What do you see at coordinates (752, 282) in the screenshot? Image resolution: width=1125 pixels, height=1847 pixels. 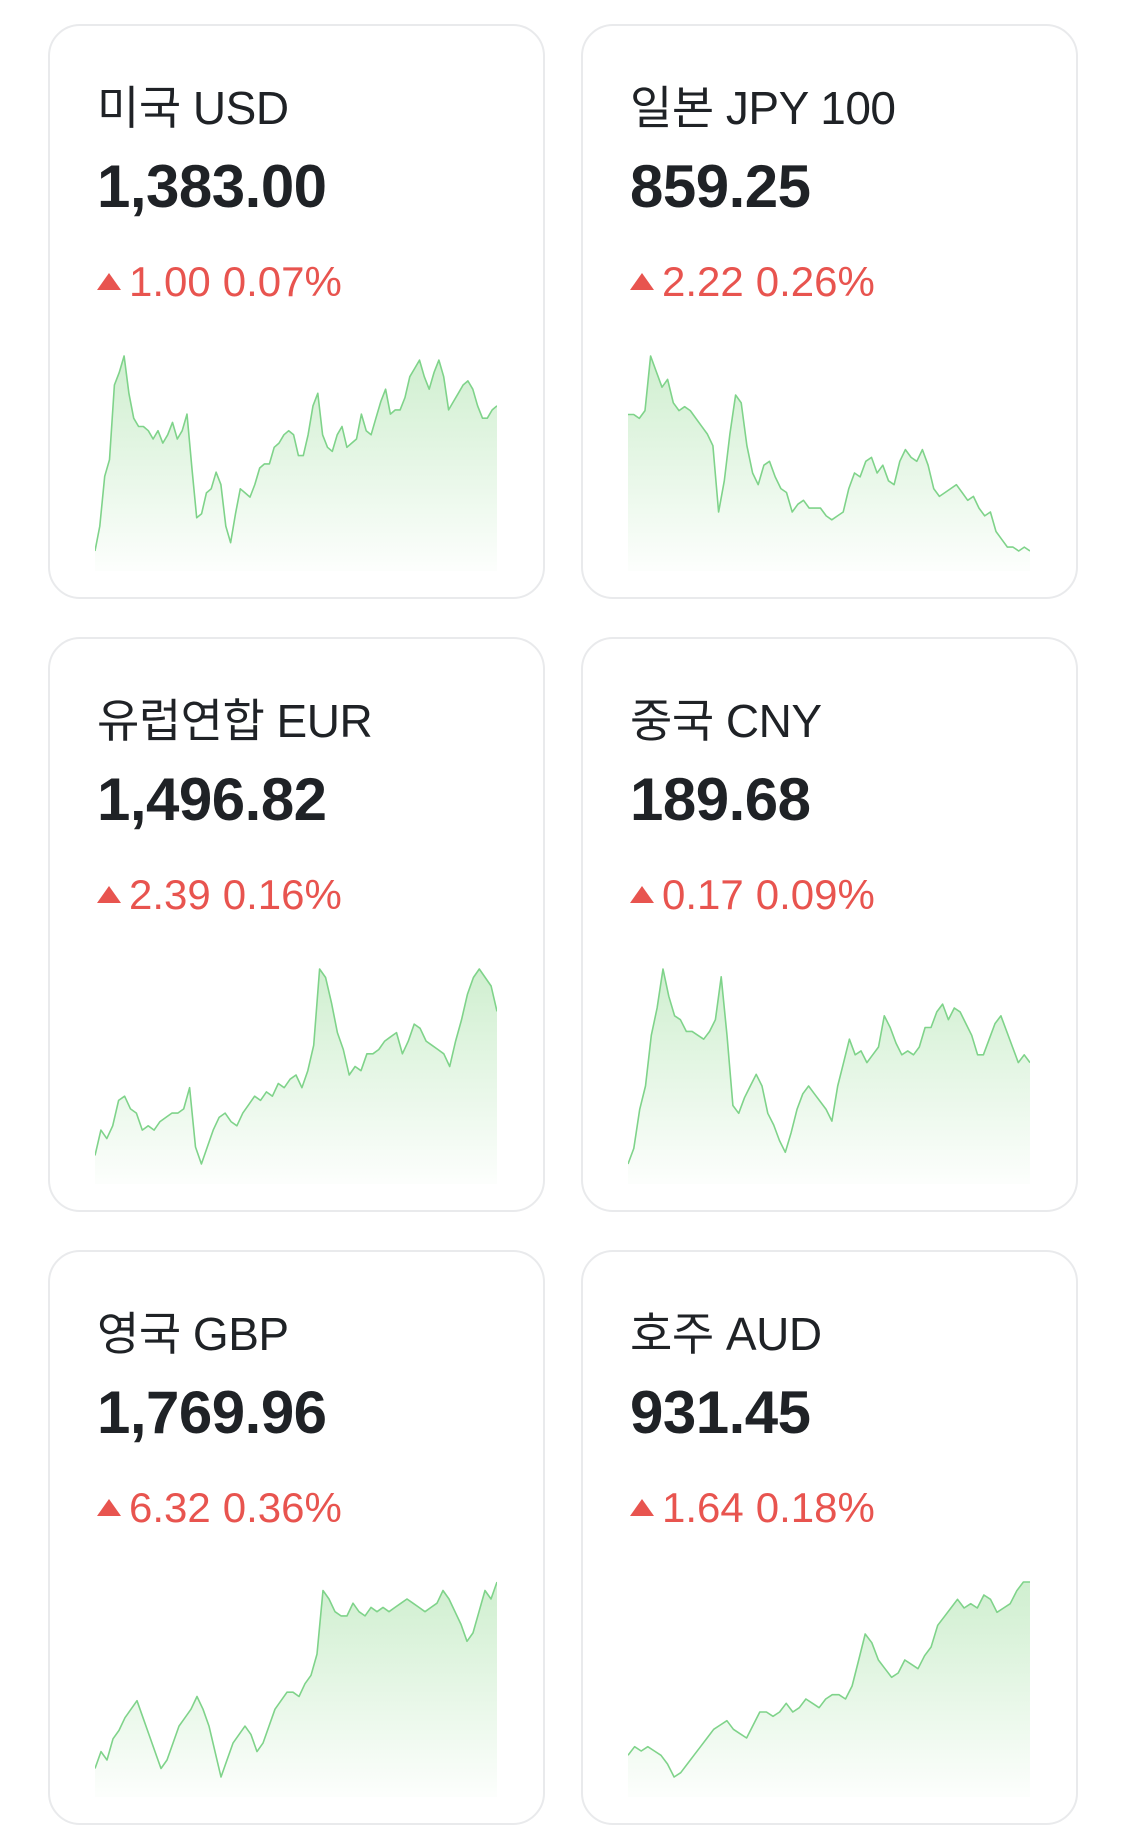 I see `rate-change: 2.22 0.26%` at bounding box center [752, 282].